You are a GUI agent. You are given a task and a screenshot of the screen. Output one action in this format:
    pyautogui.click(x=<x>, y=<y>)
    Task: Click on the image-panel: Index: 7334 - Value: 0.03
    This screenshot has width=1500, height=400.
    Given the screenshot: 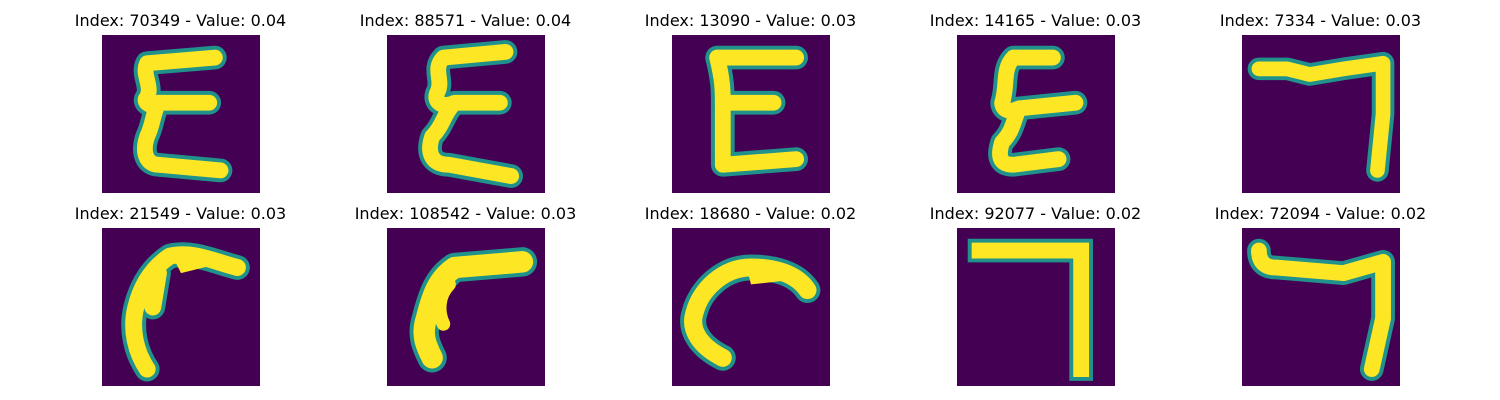 What is the action you would take?
    pyautogui.click(x=1320, y=96)
    